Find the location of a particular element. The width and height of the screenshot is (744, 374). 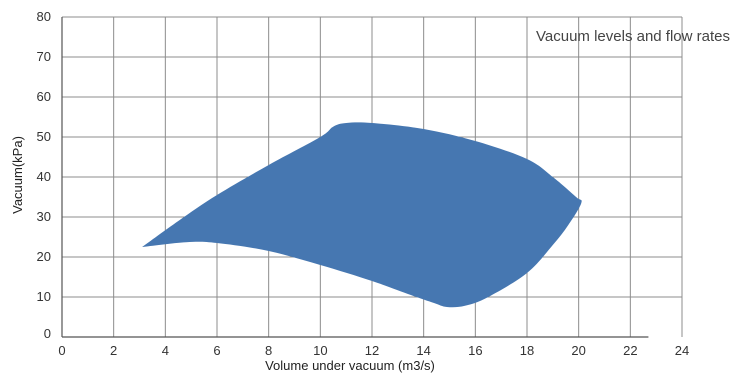

x-tick-label-16: 16 is located at coordinates (475, 350).